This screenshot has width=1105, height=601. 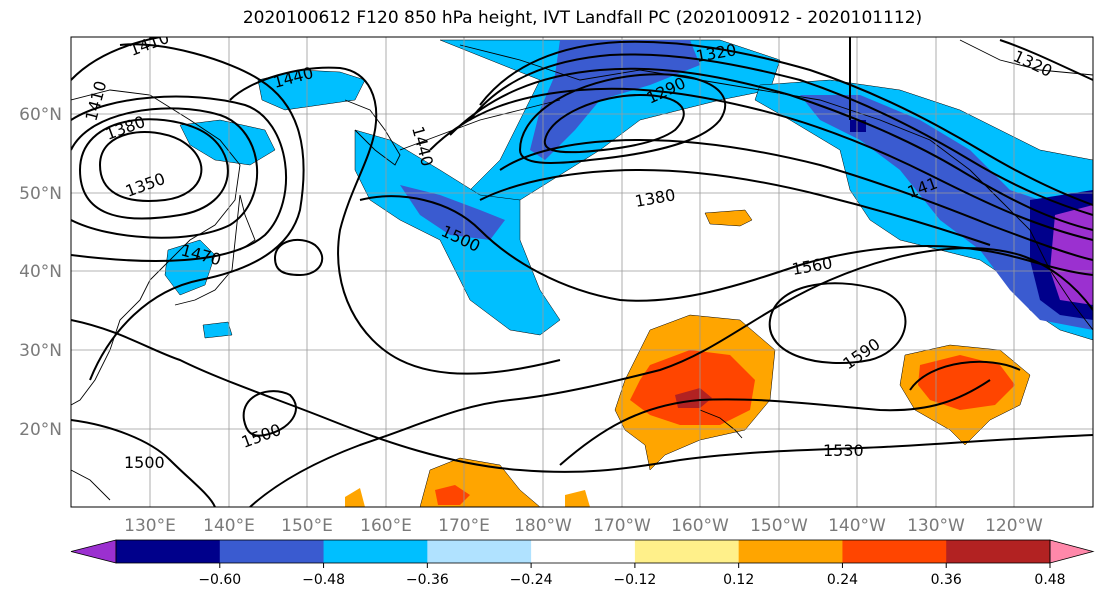 What do you see at coordinates (721, 424) in the screenshot?
I see `coast-hawaii` at bounding box center [721, 424].